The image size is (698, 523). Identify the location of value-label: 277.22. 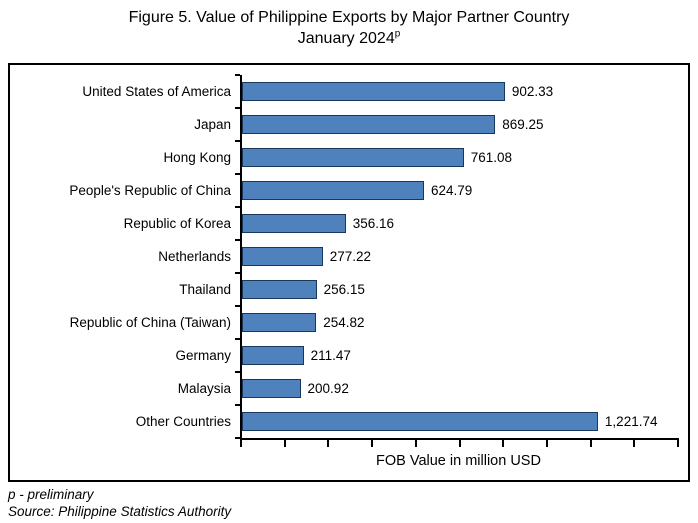
(350, 256).